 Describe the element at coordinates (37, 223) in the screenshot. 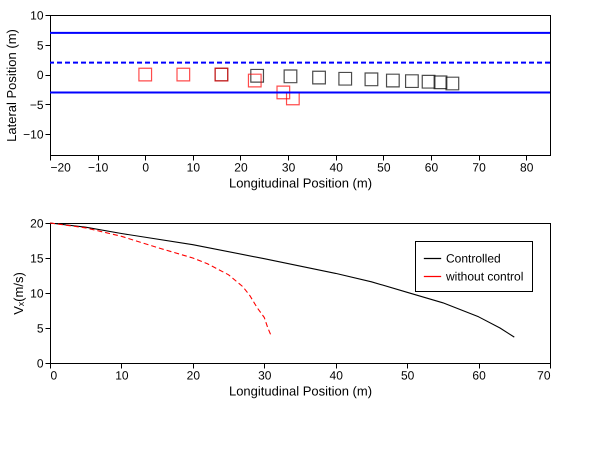

I see `y-tick-label: 20` at that location.